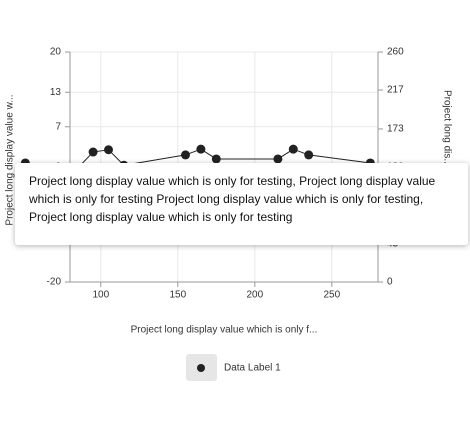 Image resolution: width=470 pixels, height=434 pixels. What do you see at coordinates (395, 129) in the screenshot?
I see `y2-tick-label: 173` at bounding box center [395, 129].